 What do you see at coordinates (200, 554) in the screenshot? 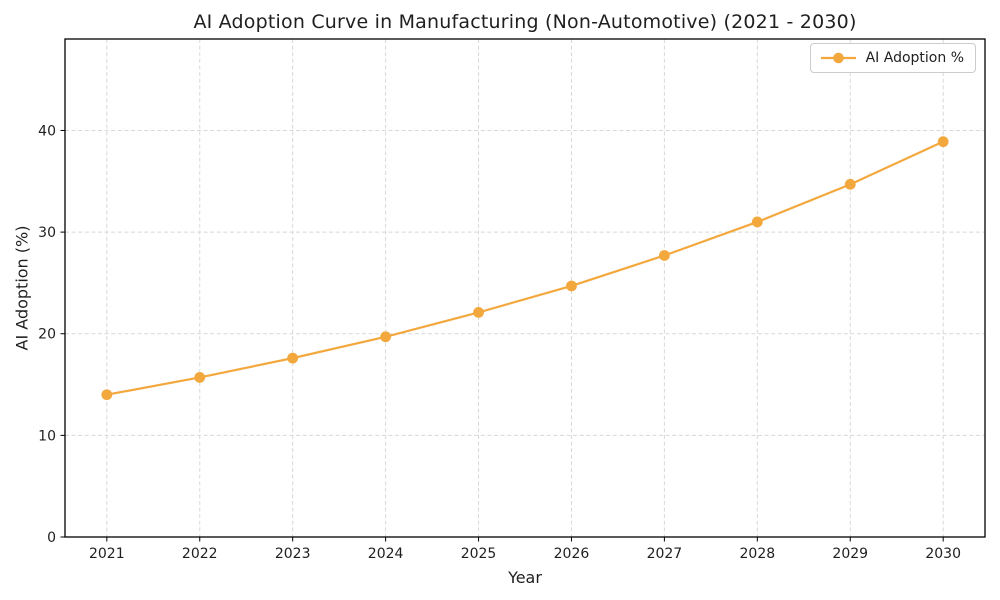
I see `x-tick-label: 2022` at bounding box center [200, 554].